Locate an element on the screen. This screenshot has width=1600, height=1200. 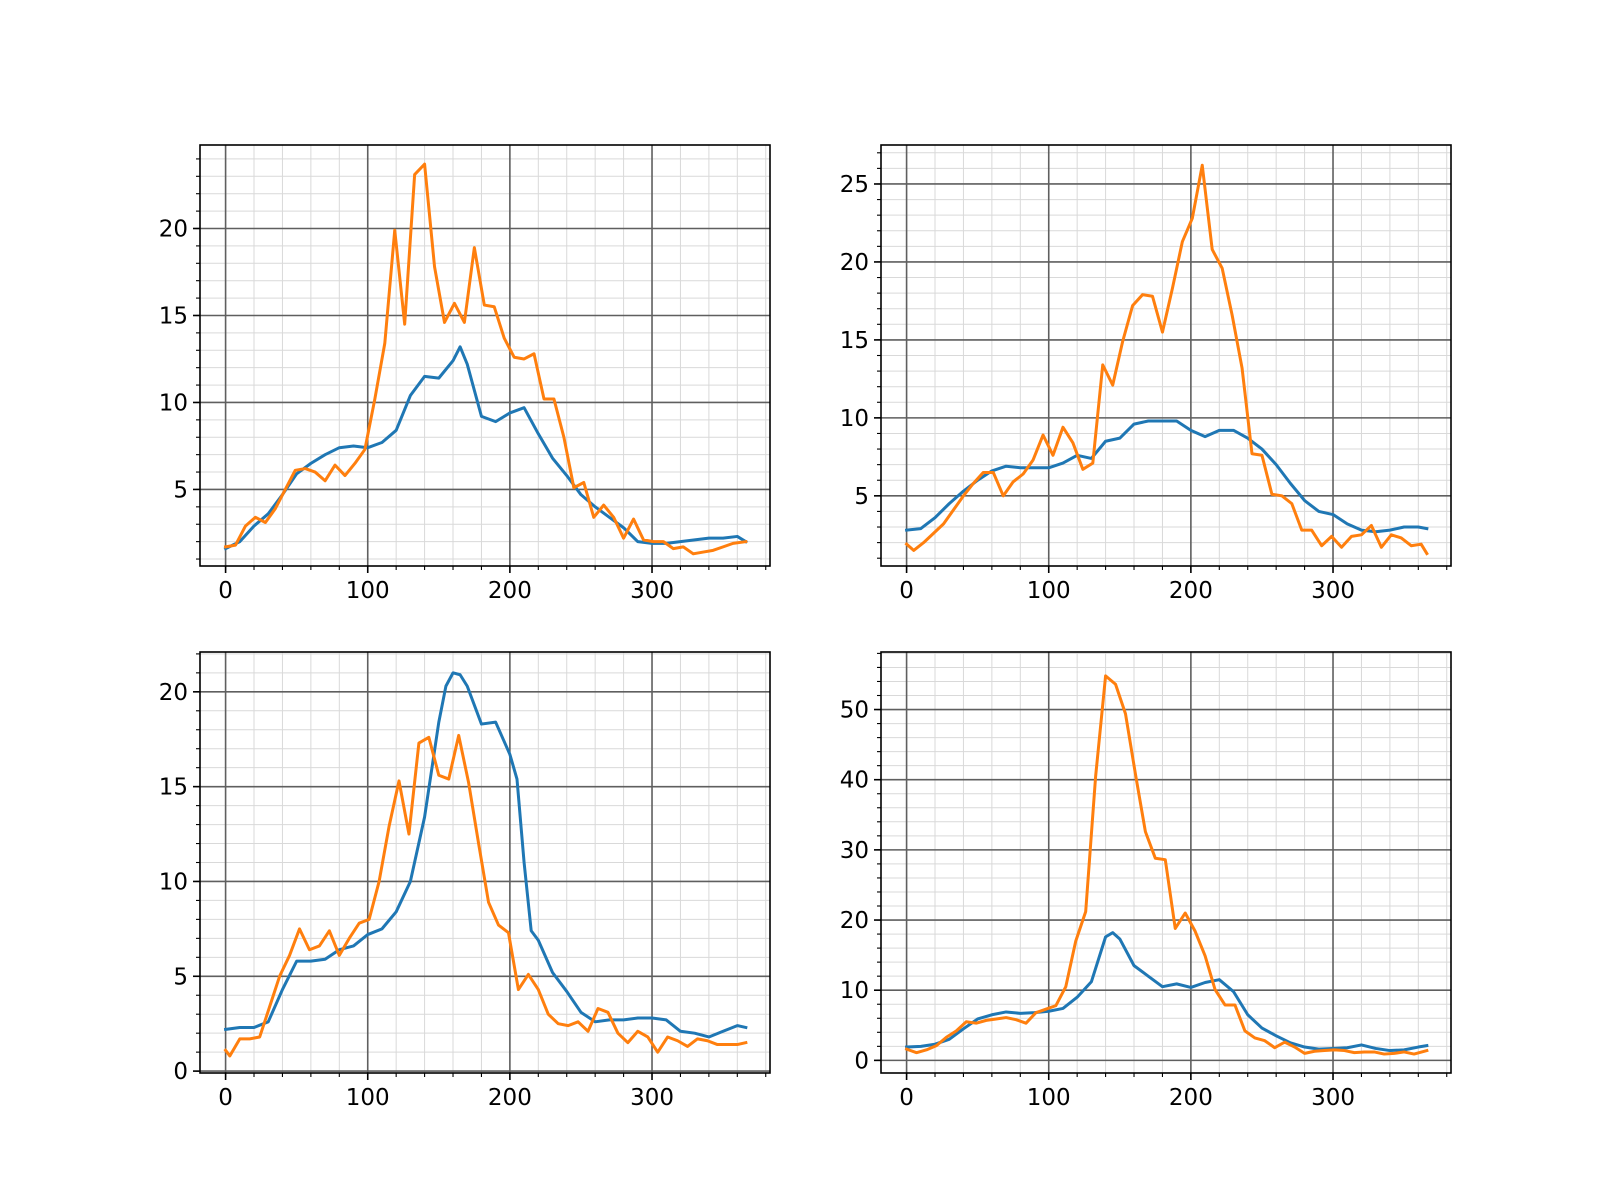
chart-panel-top-right: 0 100 200 300 5 10 15 20 25 is located at coordinates (1146, 374).